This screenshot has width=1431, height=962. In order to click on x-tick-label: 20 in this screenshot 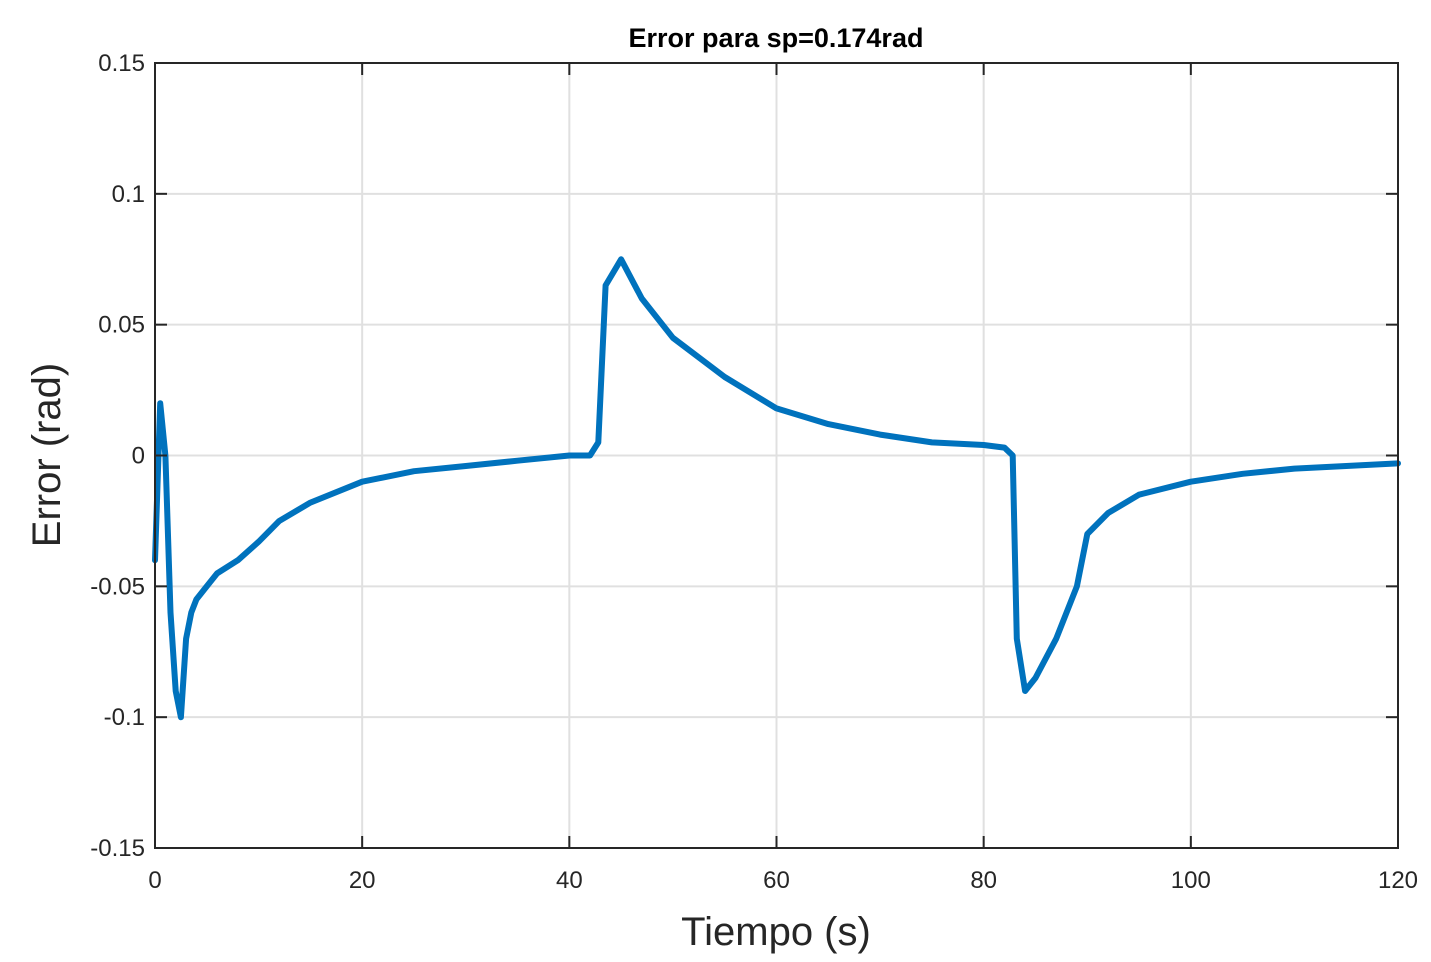, I will do `click(362, 880)`.